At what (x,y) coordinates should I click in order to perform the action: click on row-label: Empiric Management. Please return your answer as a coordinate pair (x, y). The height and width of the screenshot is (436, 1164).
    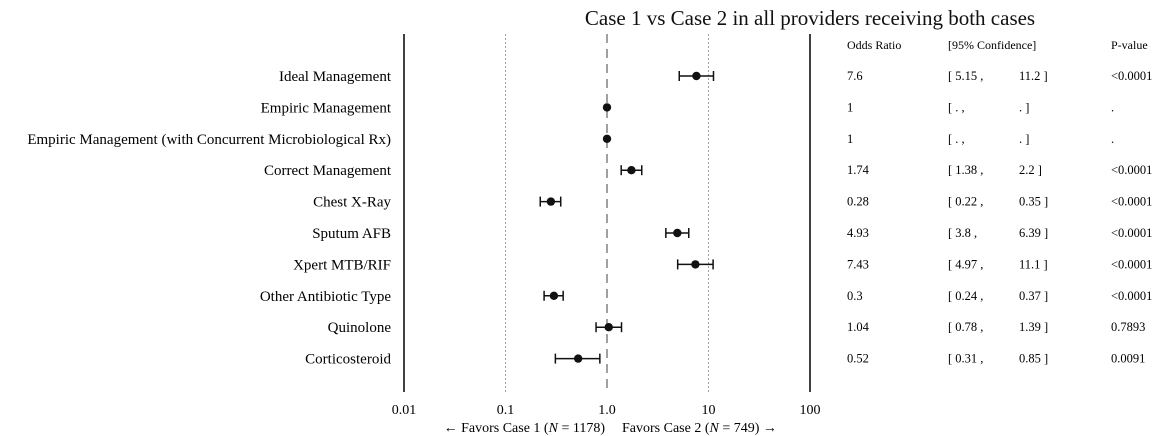
    Looking at the image, I should click on (326, 108).